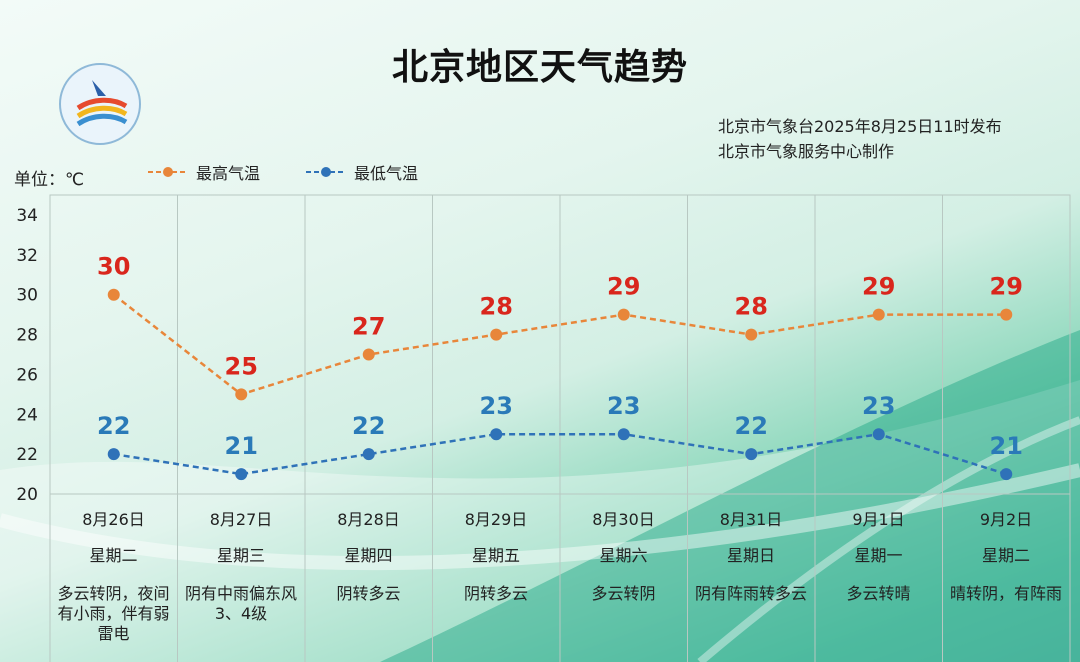 Image resolution: width=1080 pixels, height=662 pixels. I want to click on series-line-low, so click(560, 454).